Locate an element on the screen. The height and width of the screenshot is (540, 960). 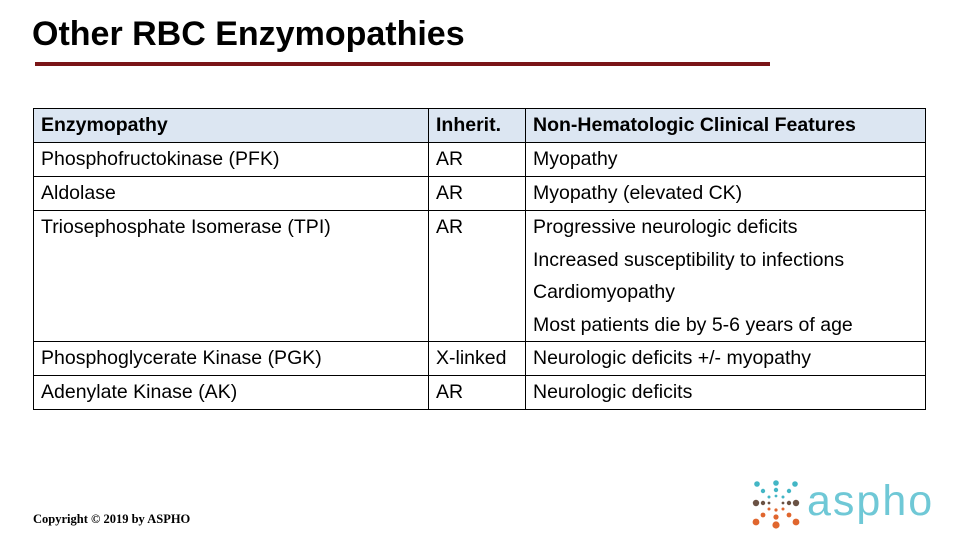
cell-enzymopathy: Triosephosphate Isomerase (TPI) is located at coordinates (231, 276).